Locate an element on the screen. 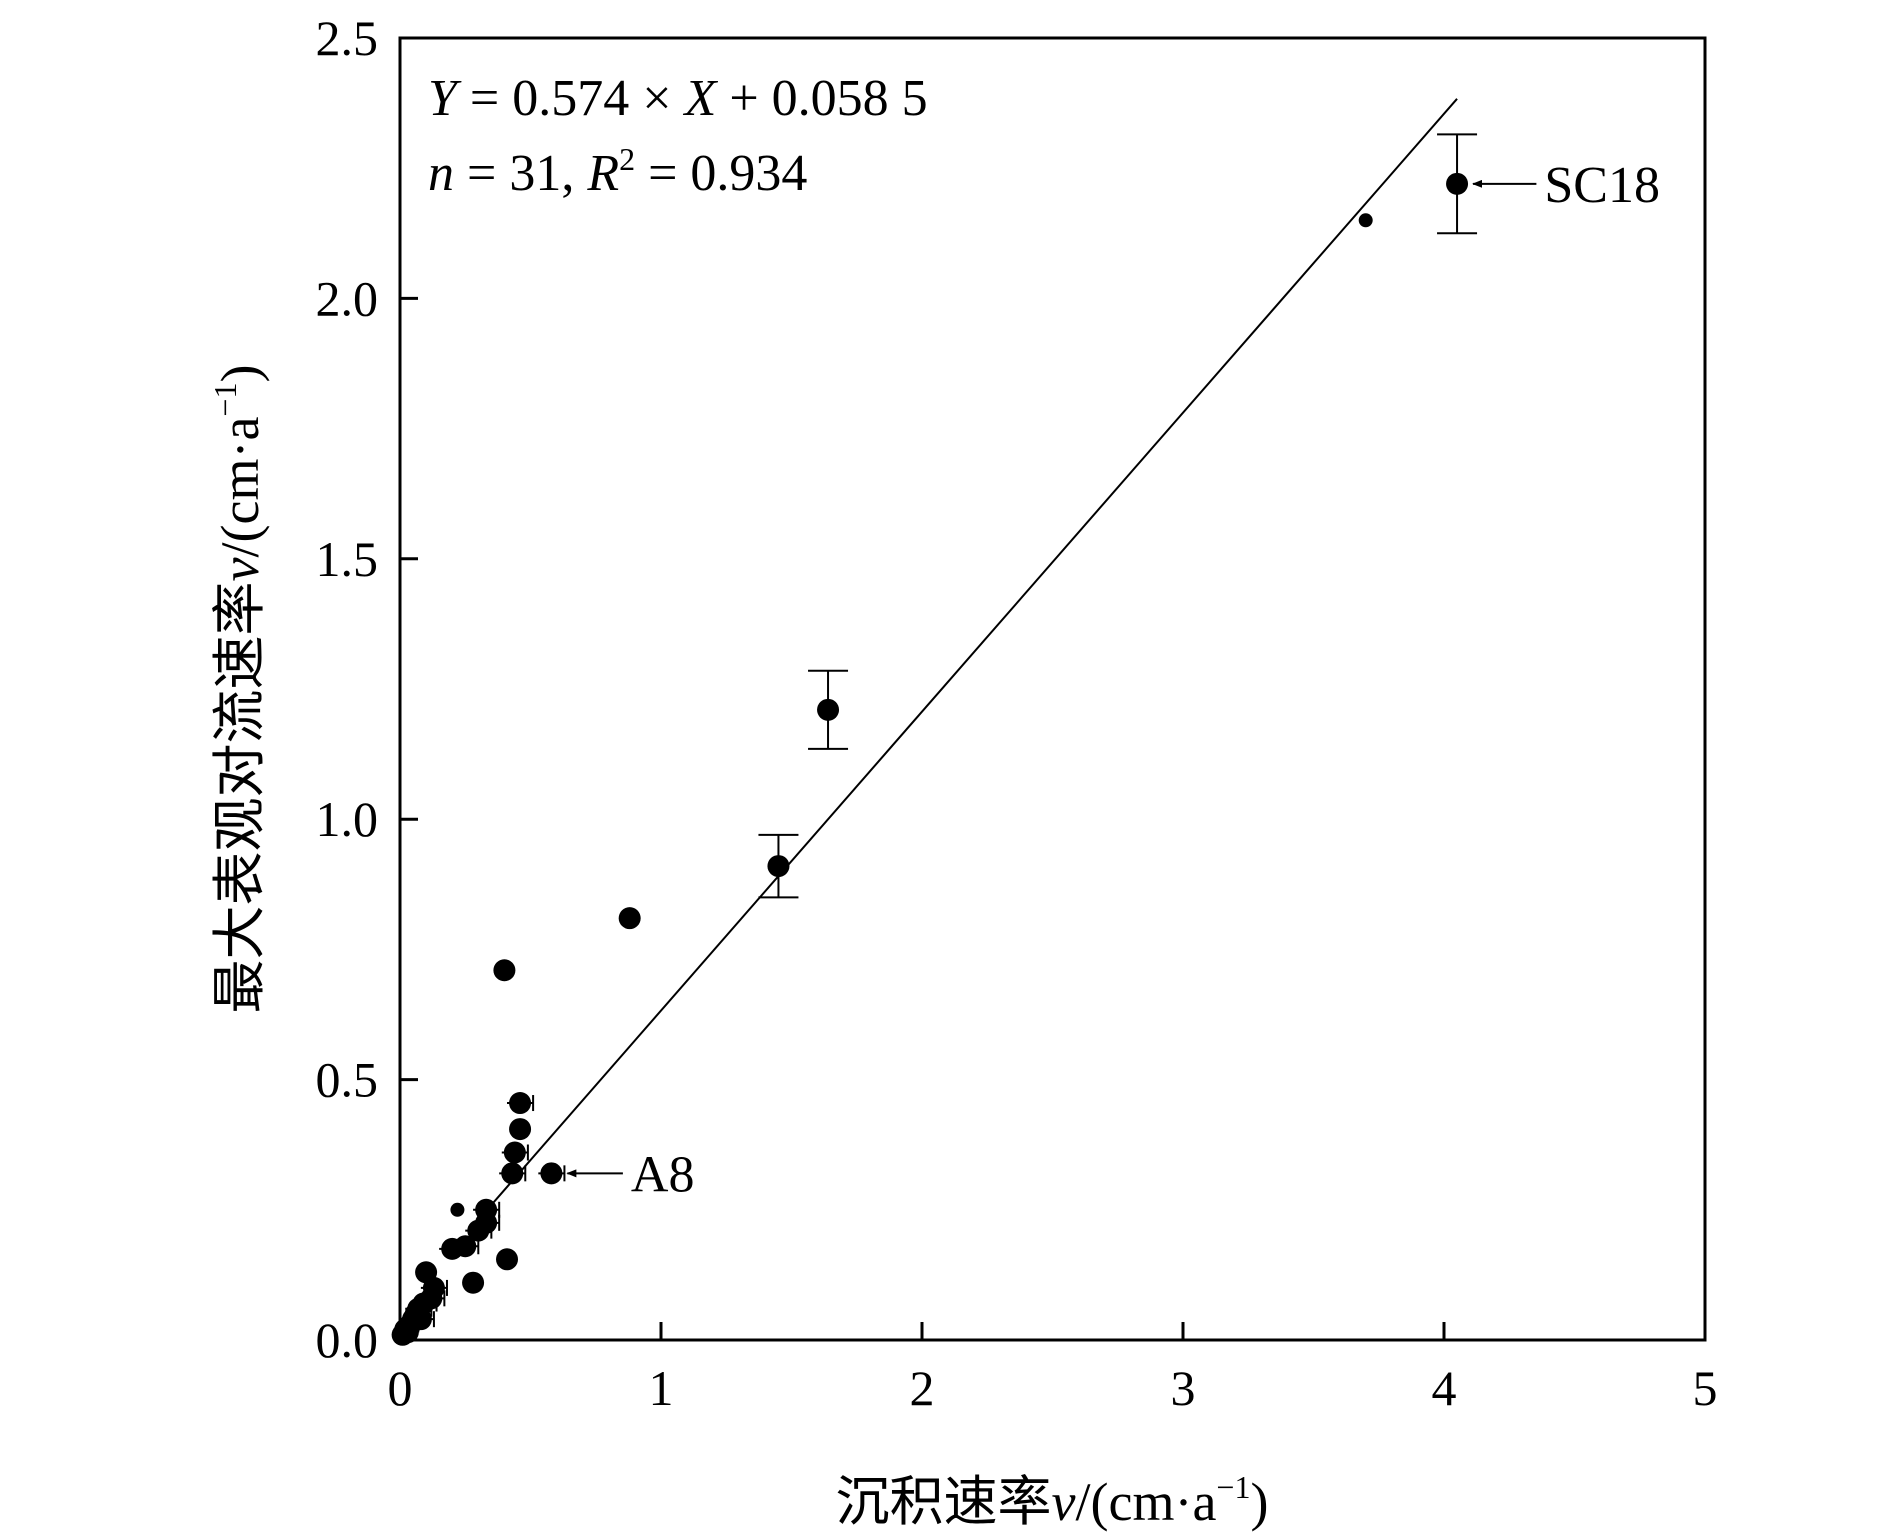 This screenshot has width=1890, height=1535. x-tick-label: 0 is located at coordinates (400, 1388).